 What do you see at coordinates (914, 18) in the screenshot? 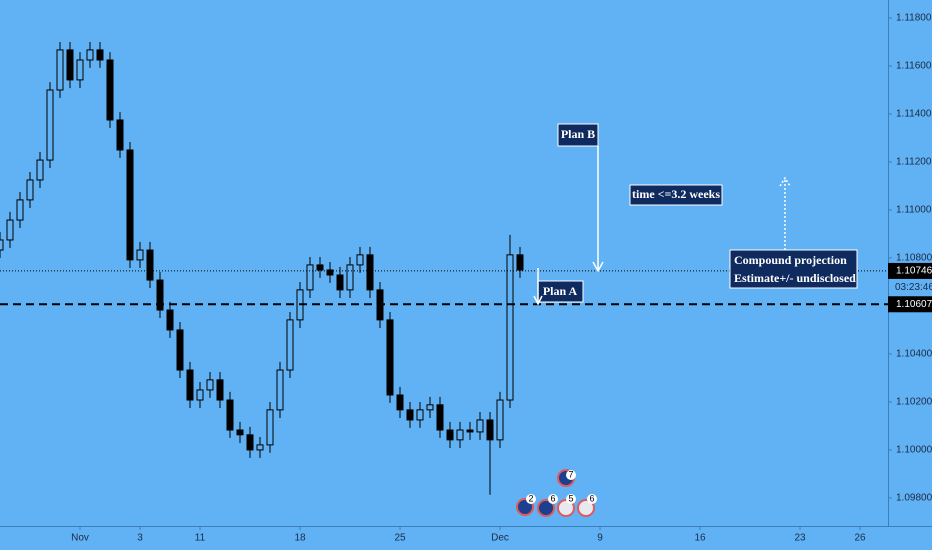
I see `y-tick-label: 1.11800` at bounding box center [914, 18].